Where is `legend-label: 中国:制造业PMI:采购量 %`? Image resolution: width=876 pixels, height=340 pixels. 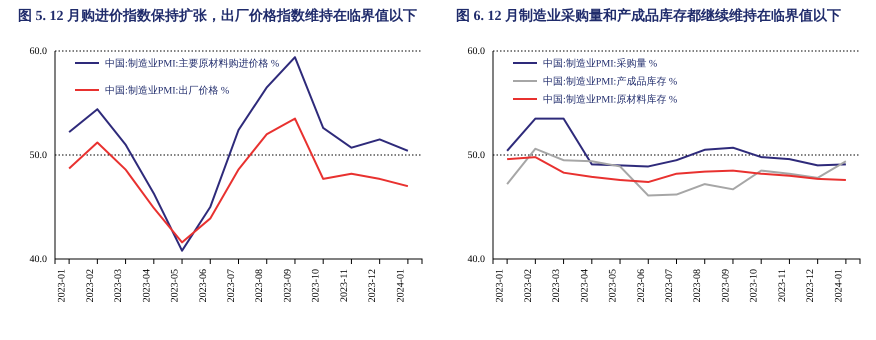
legend-label: 中国:制造业PMI:采购量 % is located at coordinates (600, 64).